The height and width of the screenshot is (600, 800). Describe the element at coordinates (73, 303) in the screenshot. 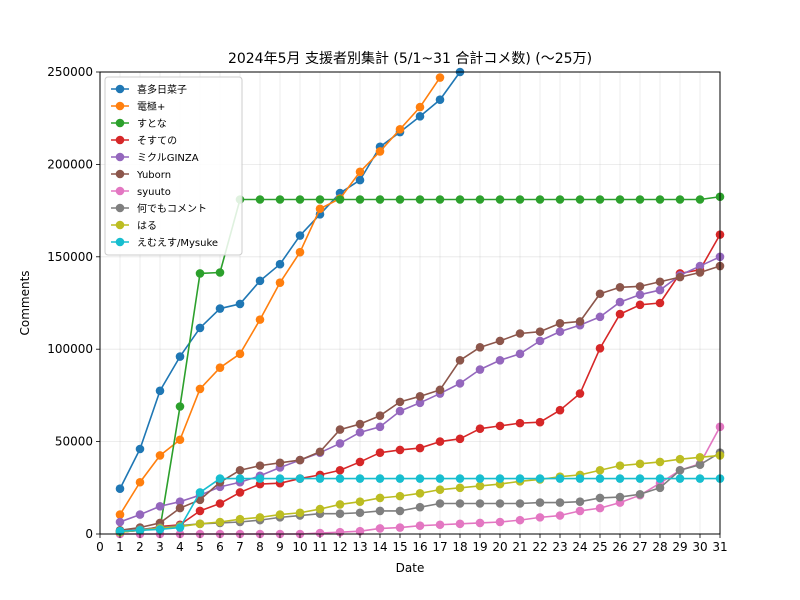

I see `y-axis: 0 50000 100000 150000 200000 250000` at that location.